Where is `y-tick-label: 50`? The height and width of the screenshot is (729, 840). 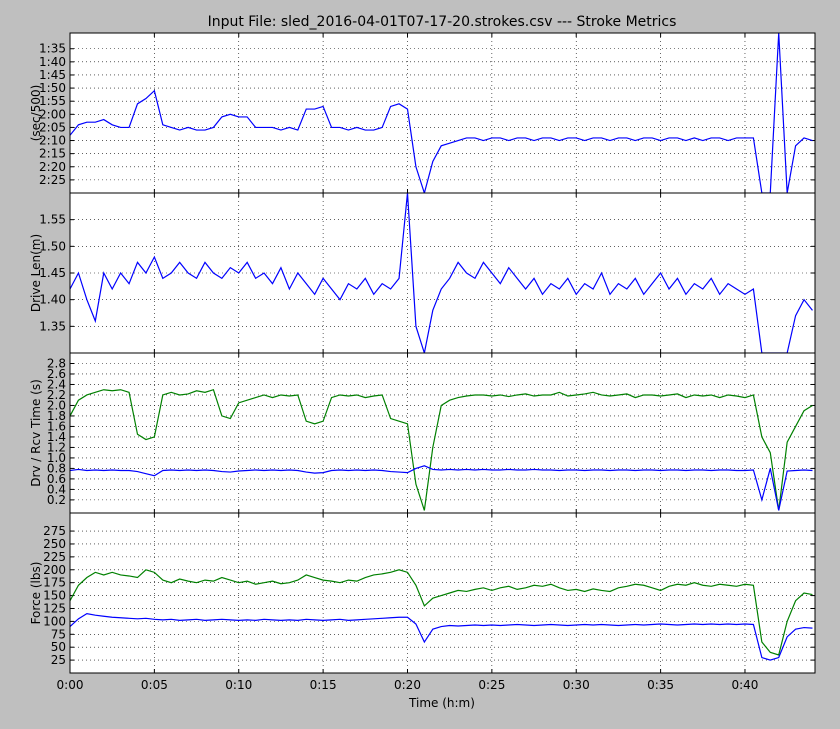
y-tick-label: 50 is located at coordinates (58, 647).